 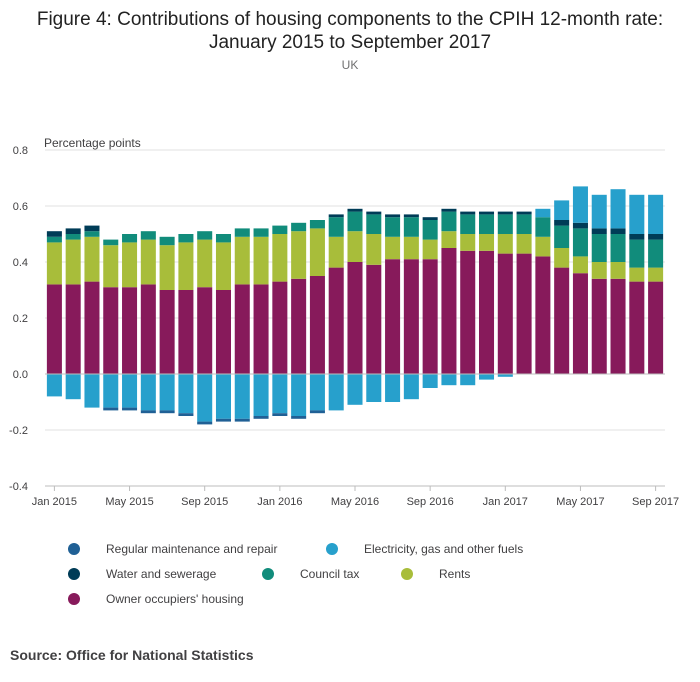 I want to click on x-tick-label: Jan 2015, so click(x=54, y=502).